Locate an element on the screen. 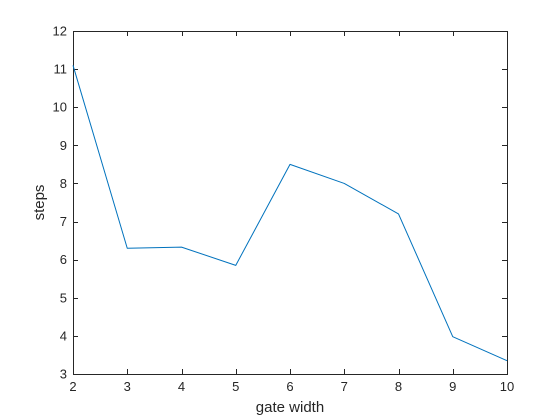  x-tick-label: 9 is located at coordinates (452, 386).